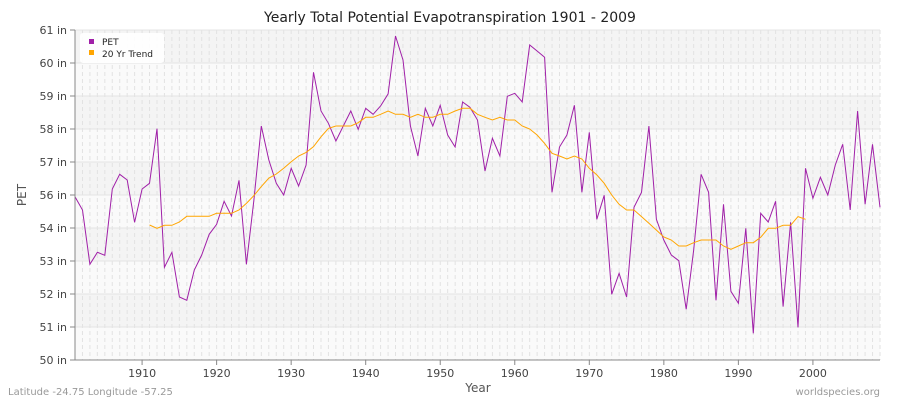 Image resolution: width=900 pixels, height=404 pixels. I want to click on x-axis-label: Year, so click(477, 388).